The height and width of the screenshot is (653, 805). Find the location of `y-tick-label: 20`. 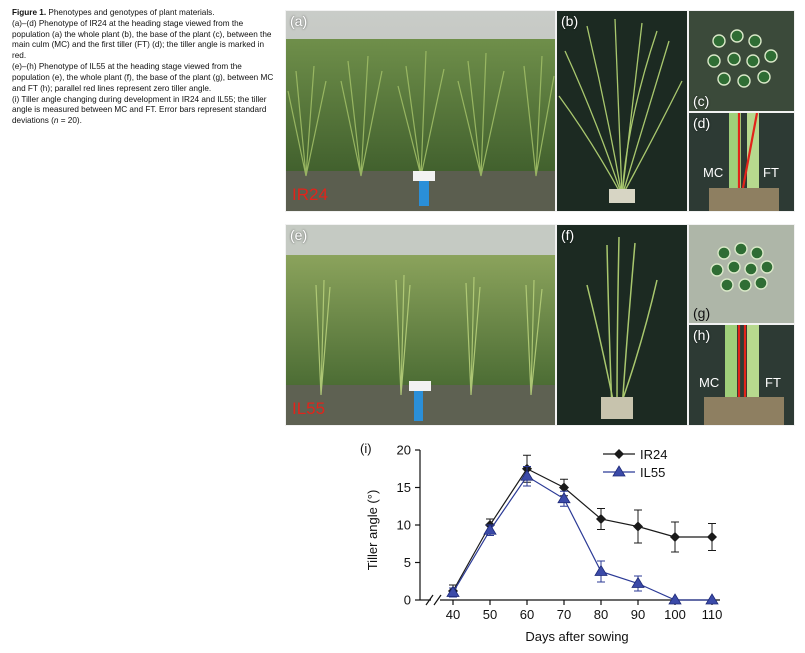

y-tick-label: 20 is located at coordinates (404, 450).